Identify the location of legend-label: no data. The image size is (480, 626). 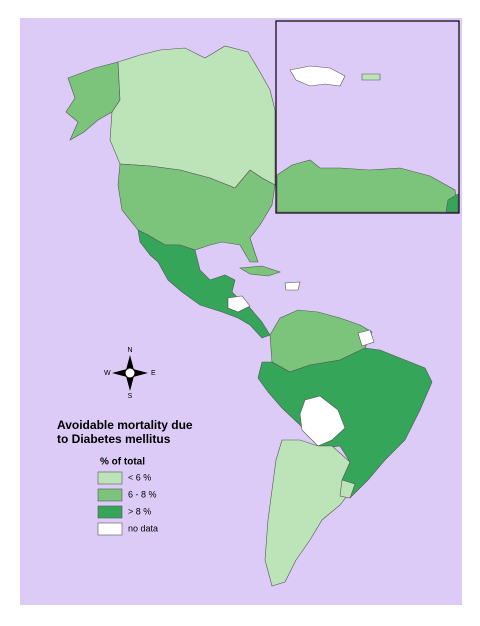
(143, 528).